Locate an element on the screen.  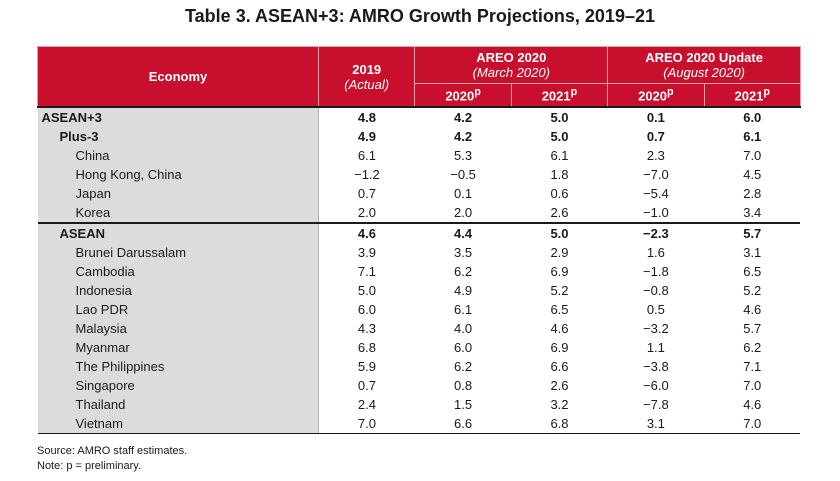
header-areo-2020p: 2020p is located at coordinates (463, 95).